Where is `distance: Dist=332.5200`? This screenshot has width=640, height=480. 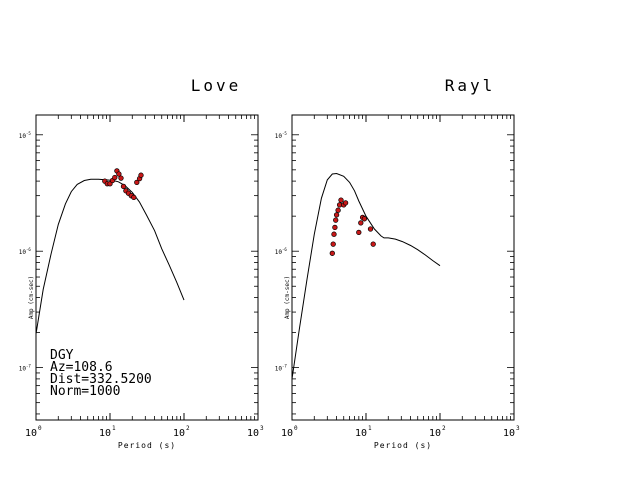
distance: Dist=332.5200 is located at coordinates (101, 379).